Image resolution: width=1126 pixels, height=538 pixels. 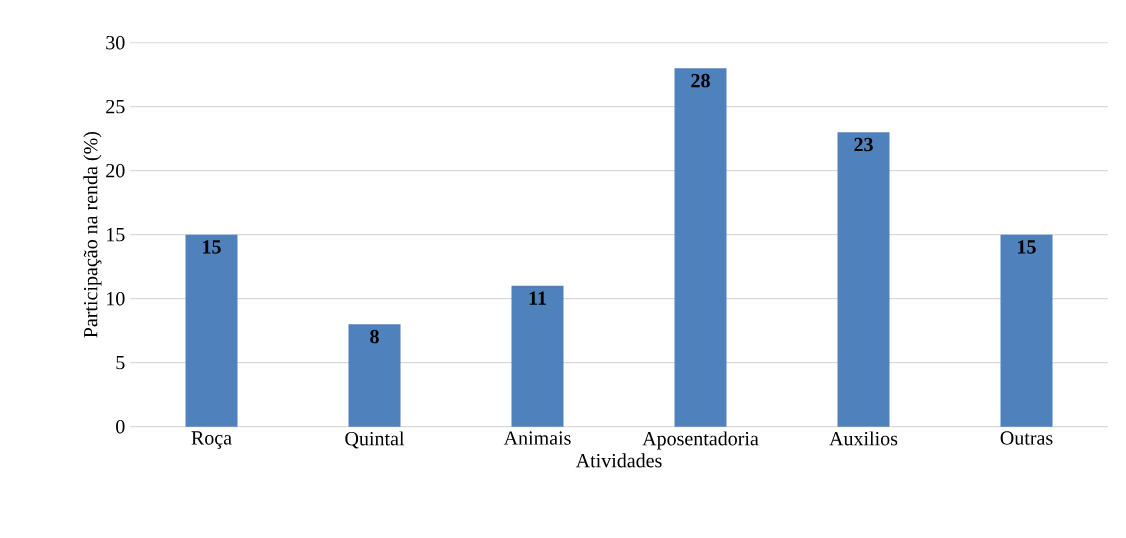 What do you see at coordinates (116, 234) in the screenshot?
I see `y-tick-label: 15` at bounding box center [116, 234].